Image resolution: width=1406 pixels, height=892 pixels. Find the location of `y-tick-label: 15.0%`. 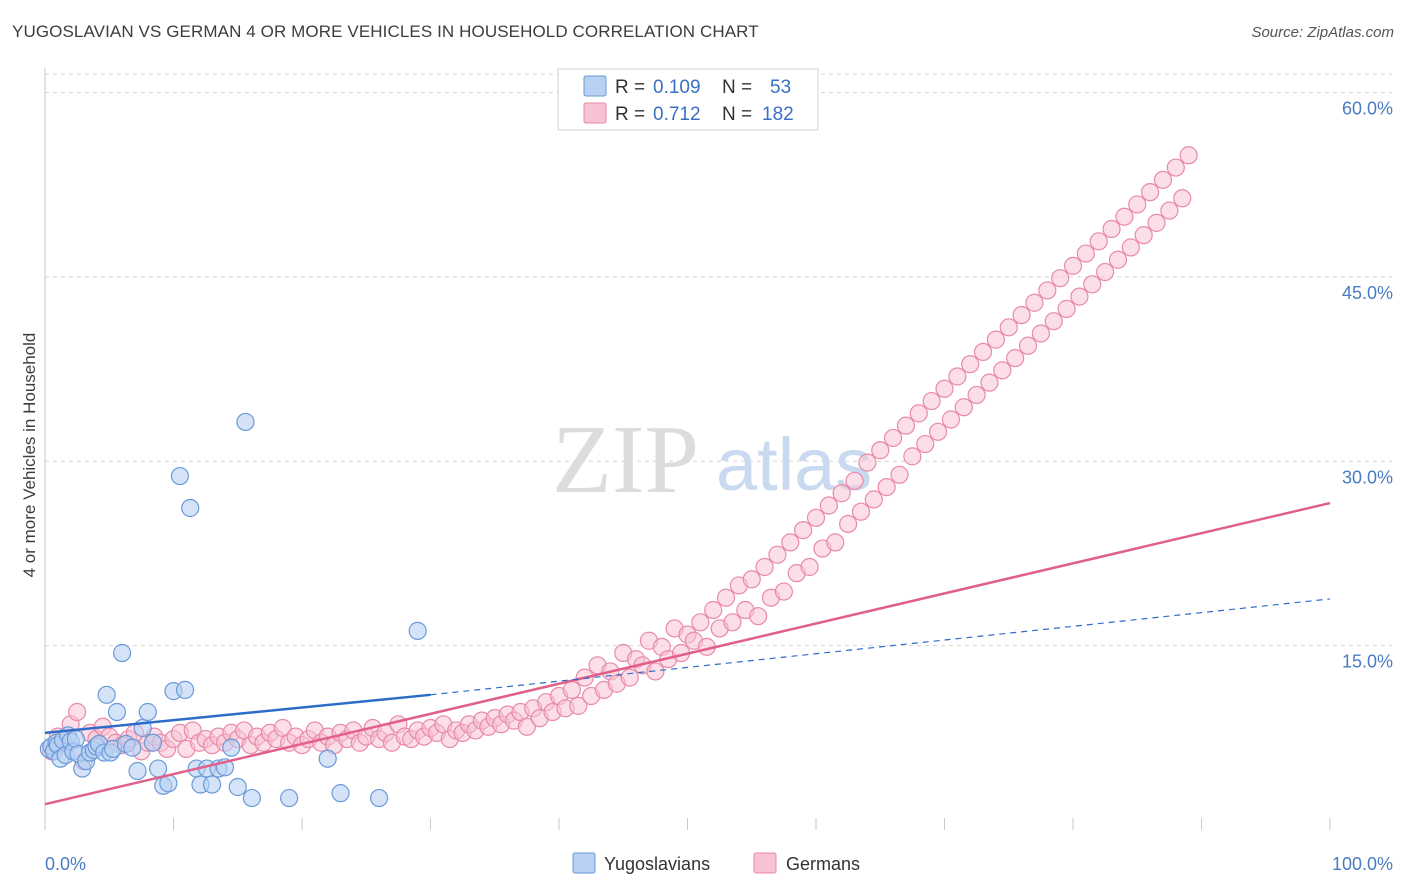

y-tick-label: 15.0% is located at coordinates (1367, 662).